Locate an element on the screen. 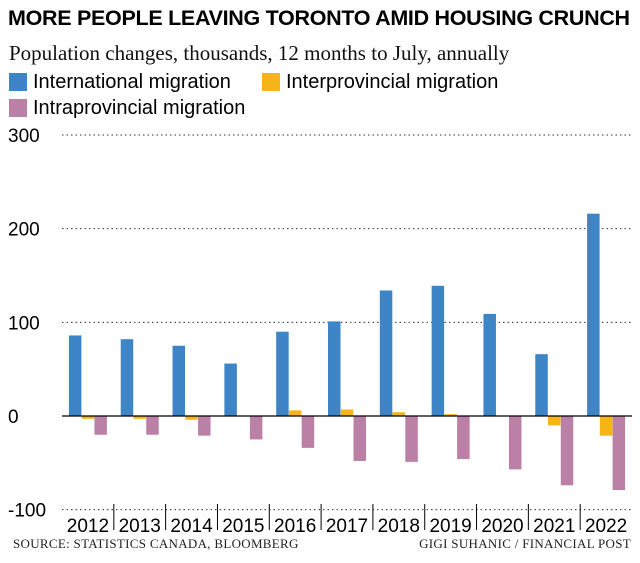 The height and width of the screenshot is (563, 640). bar-intraprovincial-migration-2022 is located at coordinates (619, 453).